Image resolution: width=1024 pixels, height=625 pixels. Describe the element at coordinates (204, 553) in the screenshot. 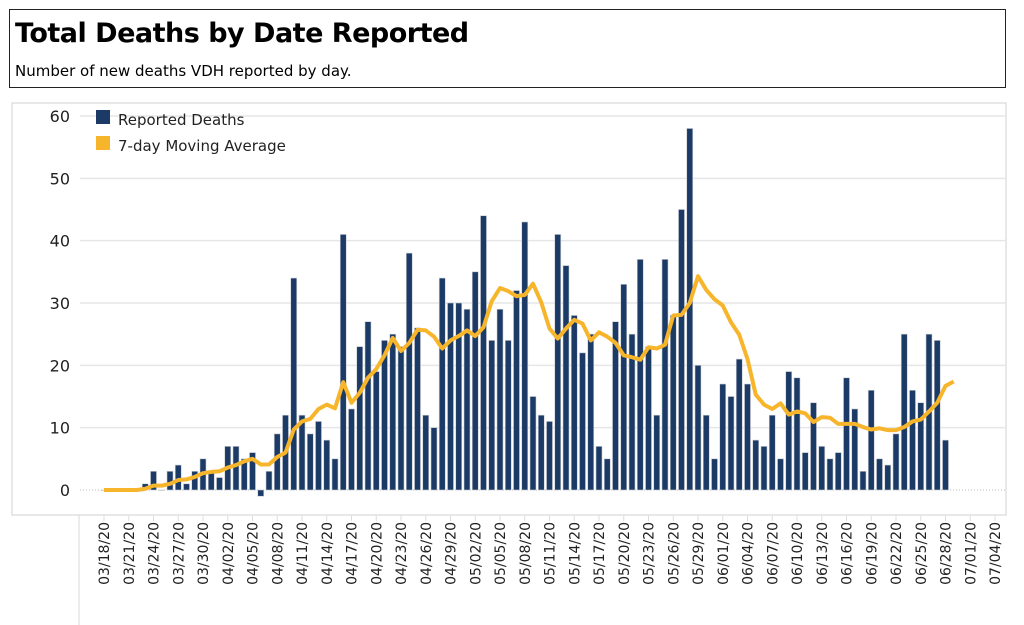

I see `x-tick-label: 03/30/20` at that location.